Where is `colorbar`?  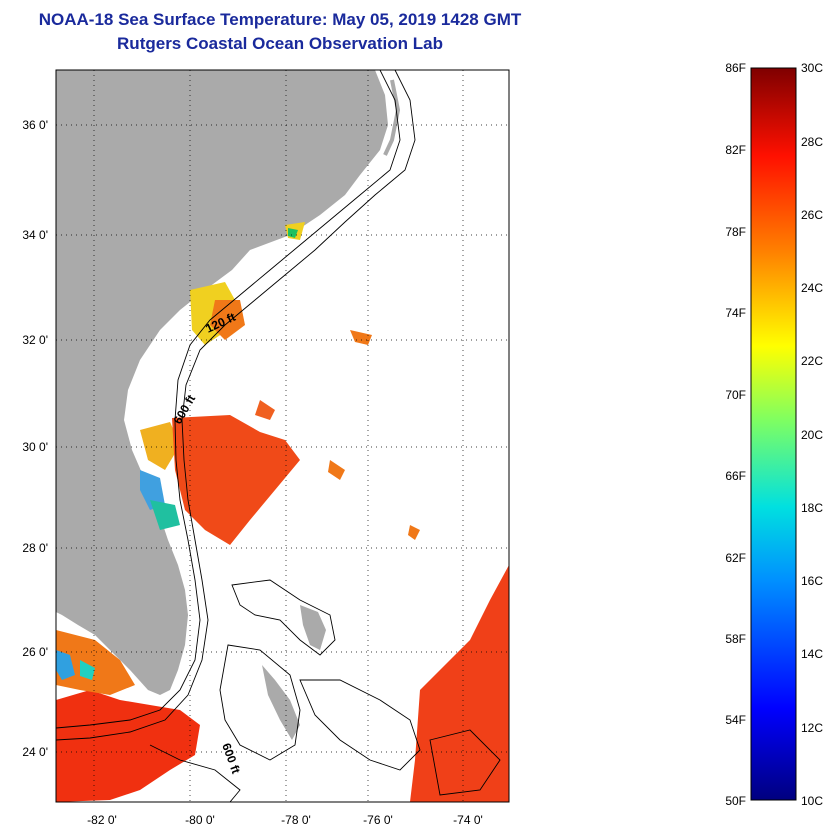
colorbar is located at coordinates (773, 434).